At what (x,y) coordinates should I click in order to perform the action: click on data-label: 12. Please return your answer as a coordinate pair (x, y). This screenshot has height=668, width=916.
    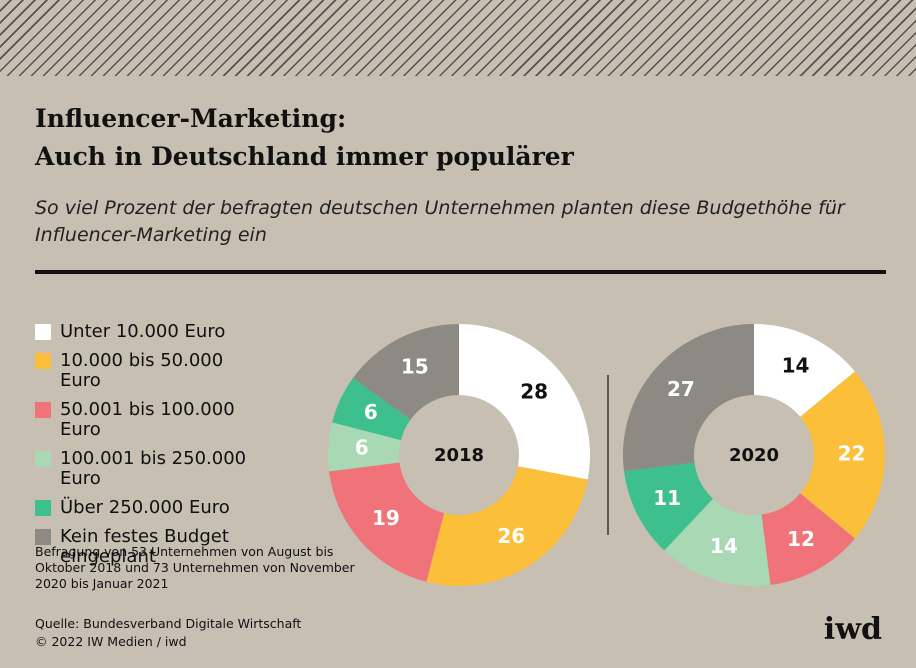
    Looking at the image, I should click on (801, 539).